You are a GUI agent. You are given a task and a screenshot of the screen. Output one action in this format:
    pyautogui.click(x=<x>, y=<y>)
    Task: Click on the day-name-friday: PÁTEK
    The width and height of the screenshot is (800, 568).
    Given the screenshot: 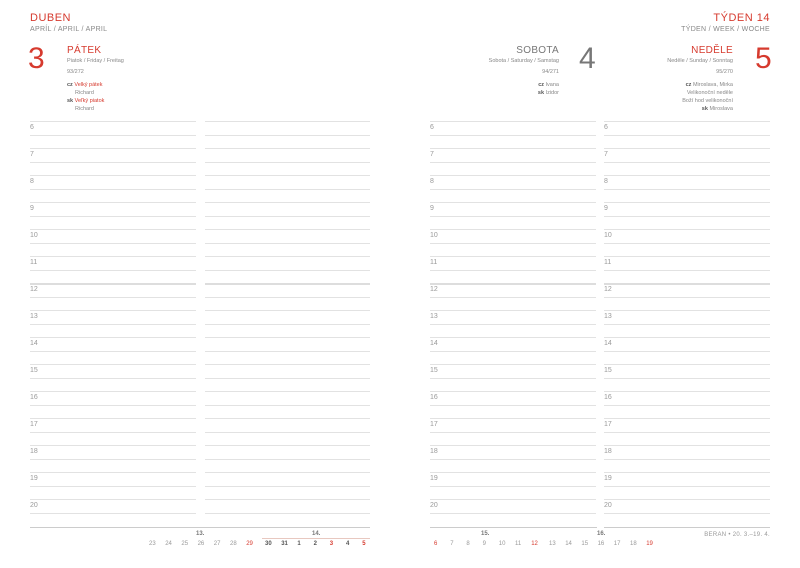 What is the action you would take?
    pyautogui.click(x=84, y=50)
    